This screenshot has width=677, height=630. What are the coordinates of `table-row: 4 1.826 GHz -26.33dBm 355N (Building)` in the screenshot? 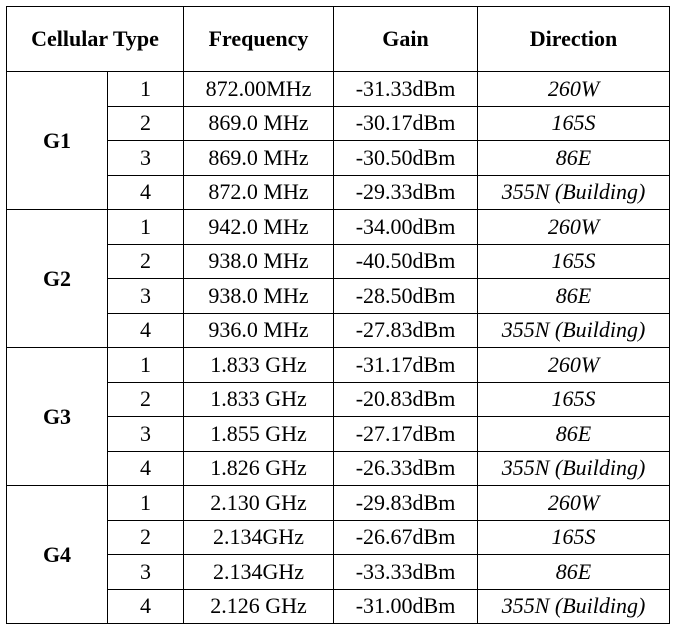 It's located at (338, 468).